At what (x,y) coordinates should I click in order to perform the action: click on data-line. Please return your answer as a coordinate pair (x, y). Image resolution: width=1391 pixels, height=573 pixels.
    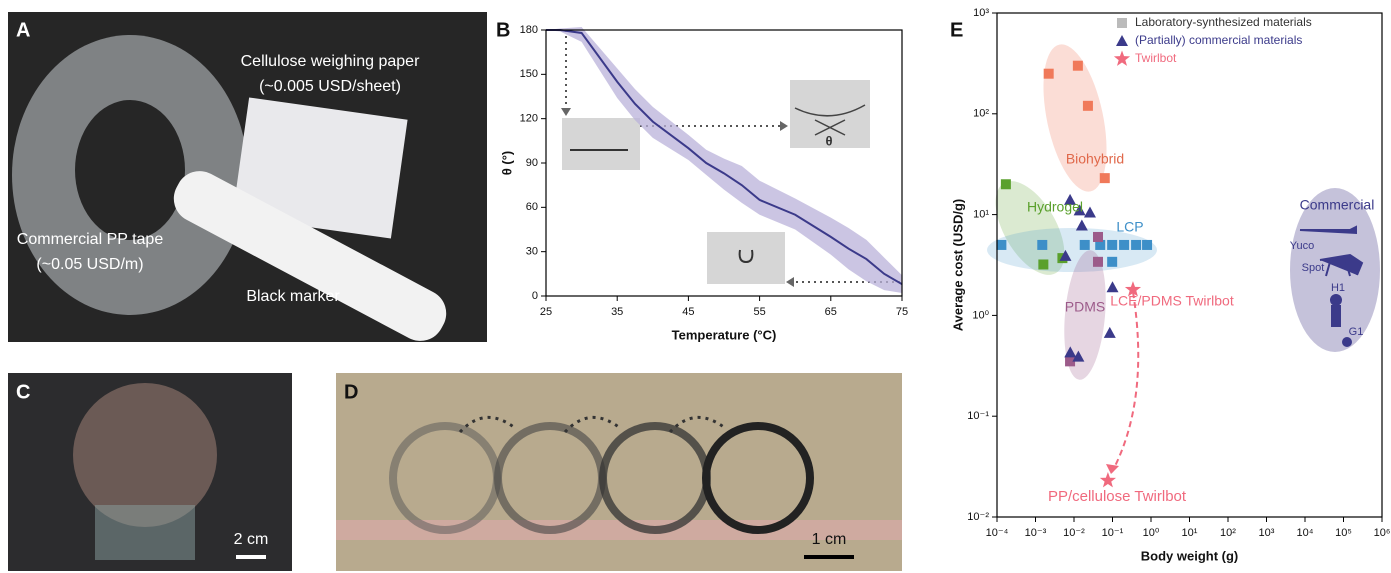
    Looking at the image, I should click on (724, 157).